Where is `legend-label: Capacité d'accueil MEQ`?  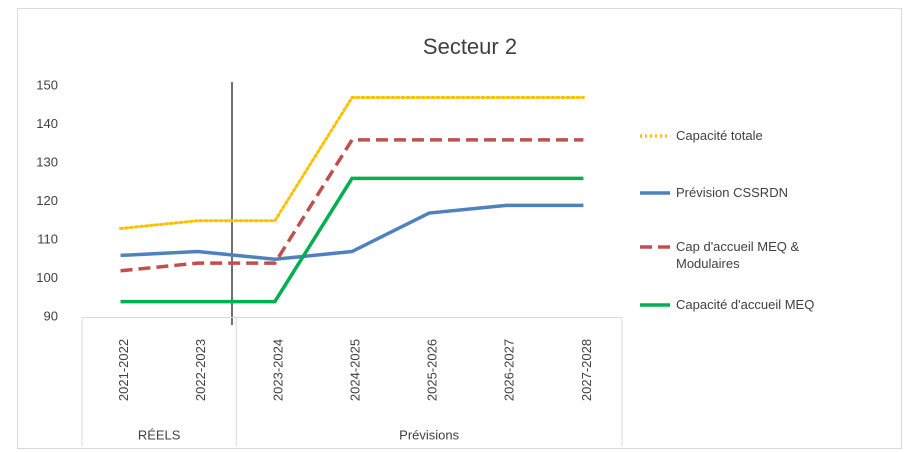
legend-label: Capacité d'accueil MEQ is located at coordinates (745, 304).